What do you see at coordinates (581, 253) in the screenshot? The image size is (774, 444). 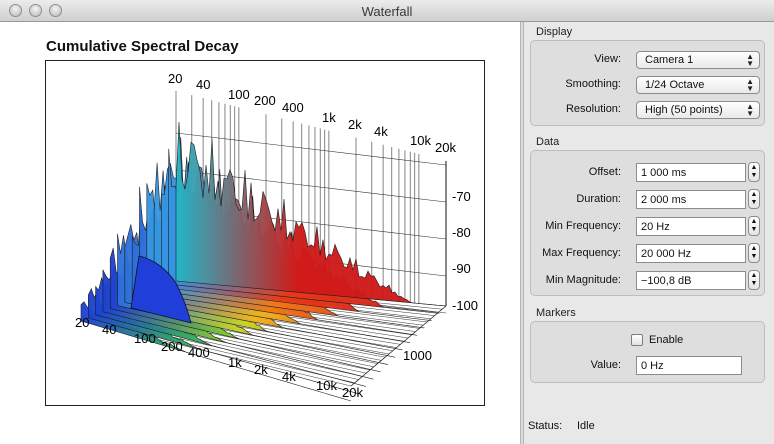 I see `max-frequency-label: Max Frequency:` at bounding box center [581, 253].